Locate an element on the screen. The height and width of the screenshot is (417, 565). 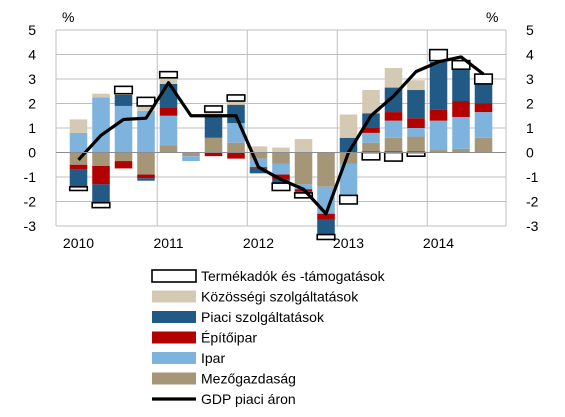
y-tick-label-right: -2 is located at coordinates (532, 202).